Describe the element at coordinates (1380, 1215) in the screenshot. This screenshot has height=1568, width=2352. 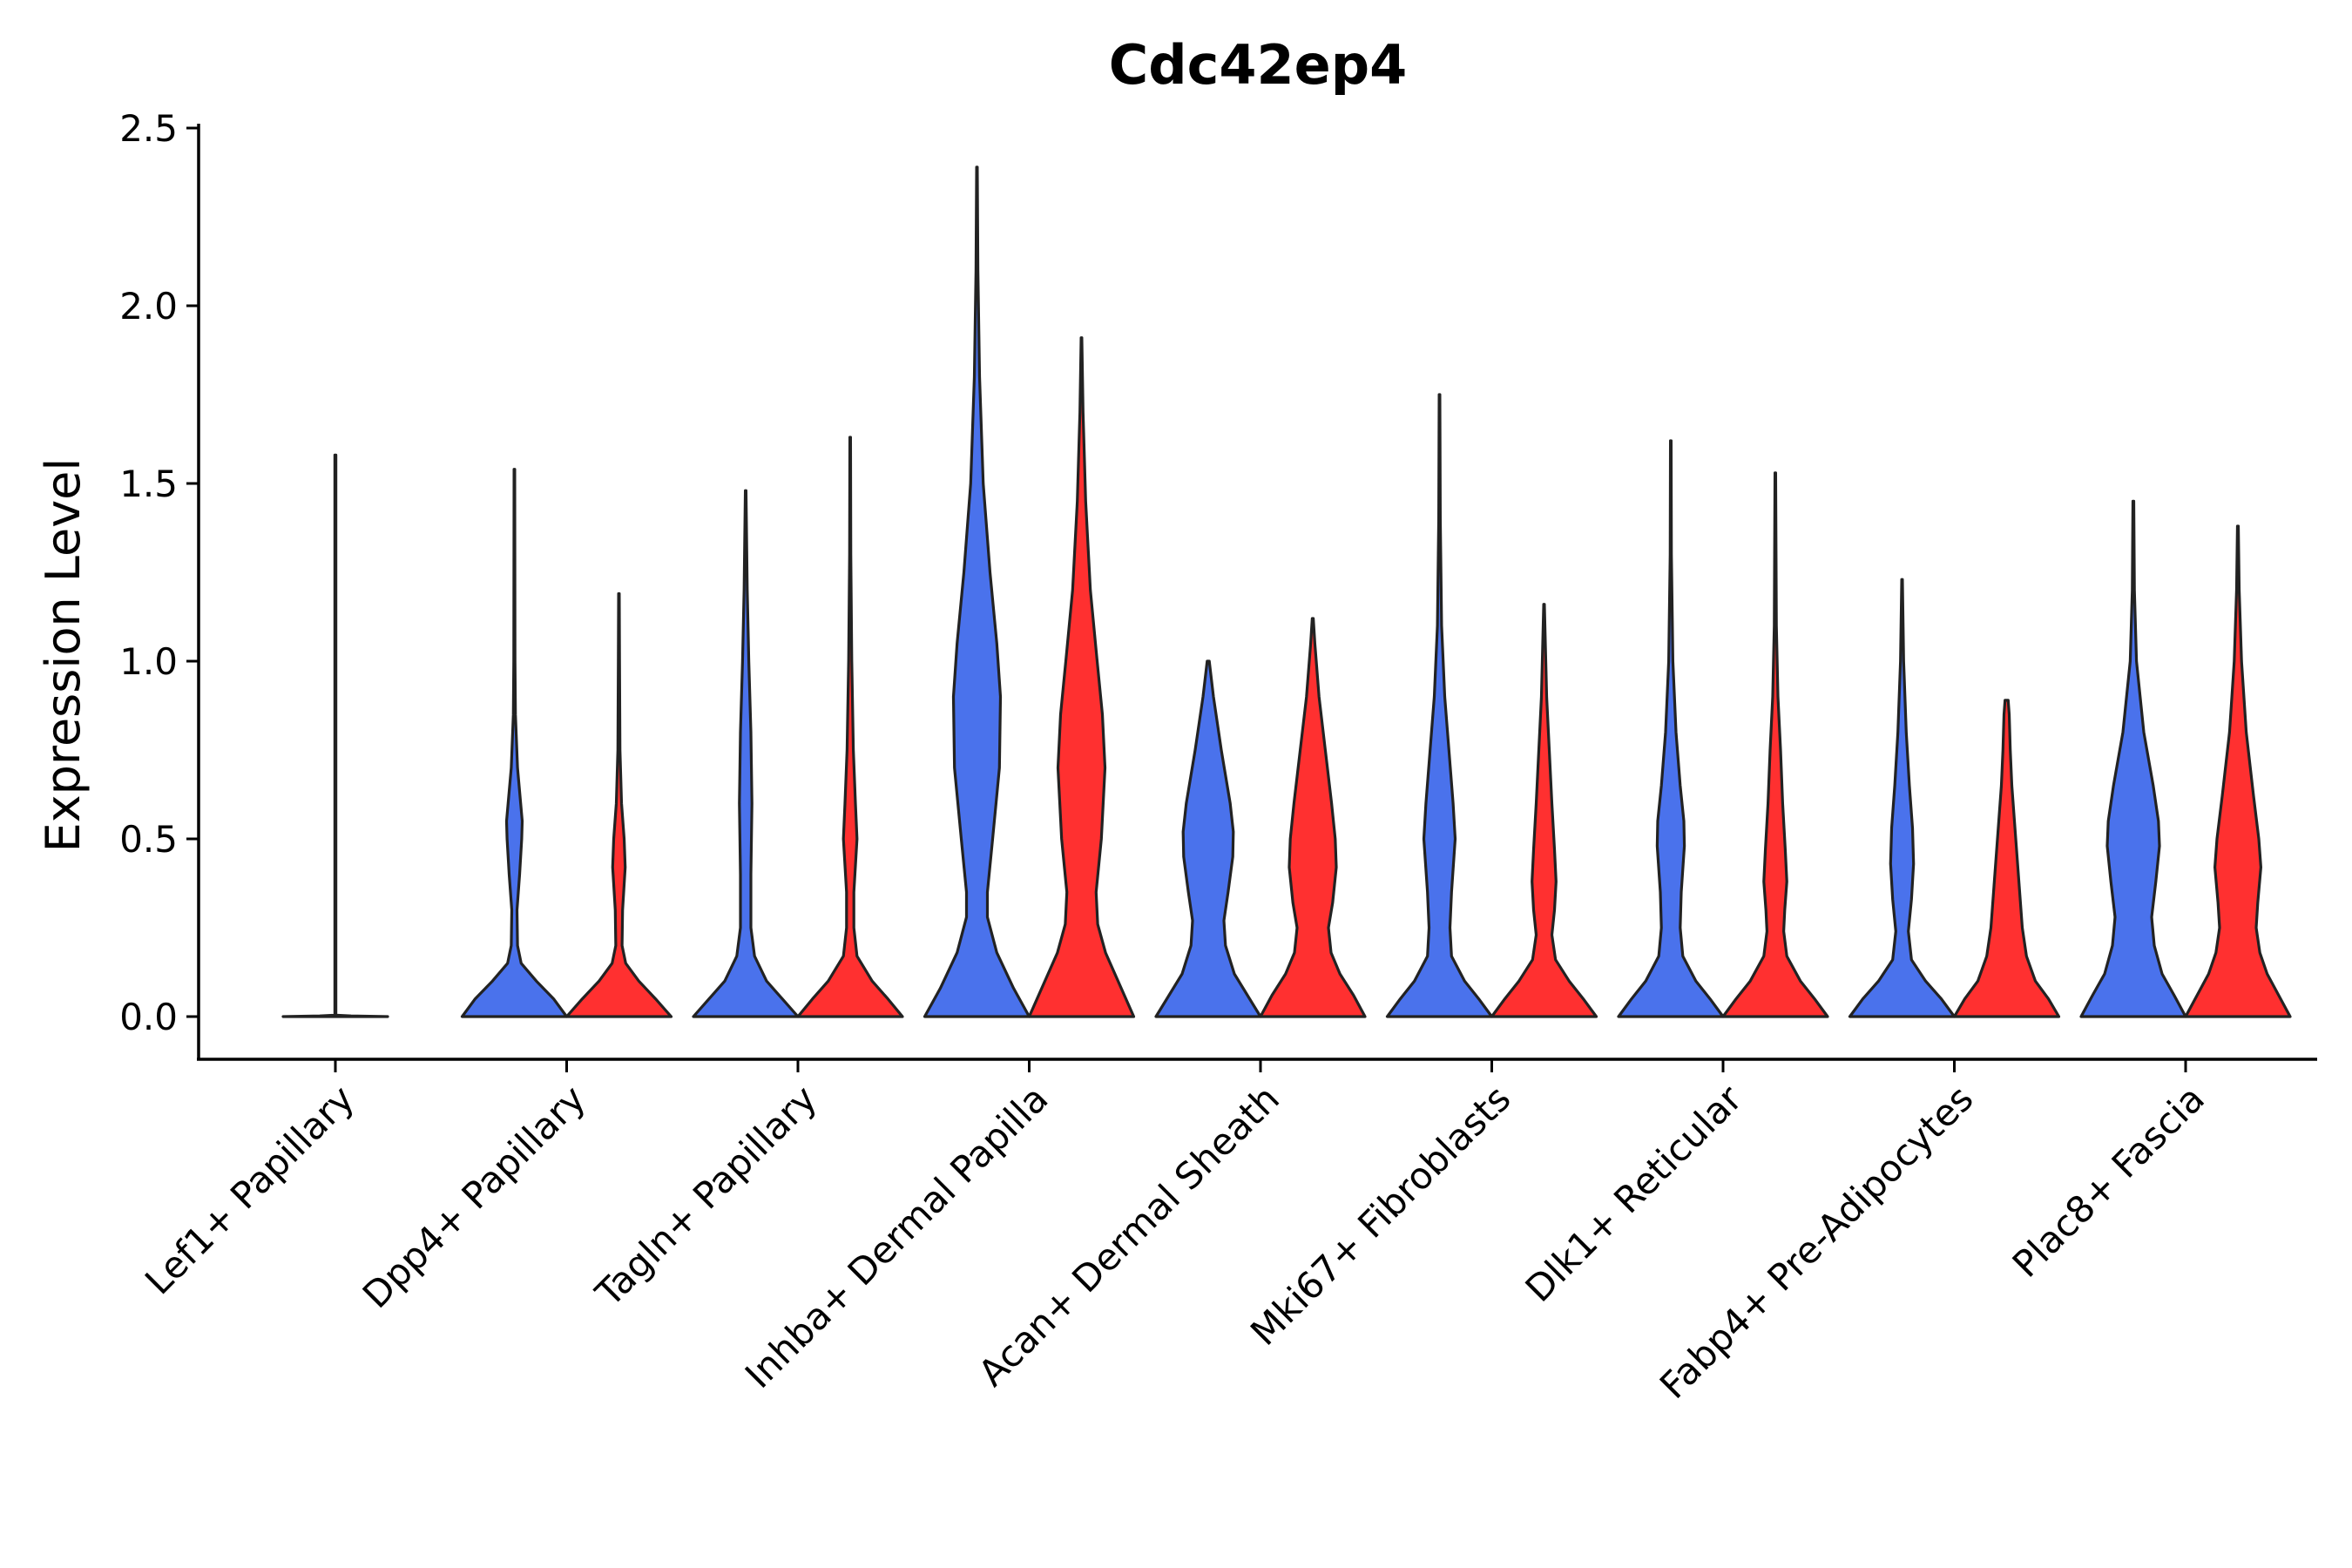
I see `x-tick-label: Mki67+ Fibroblasts` at that location.